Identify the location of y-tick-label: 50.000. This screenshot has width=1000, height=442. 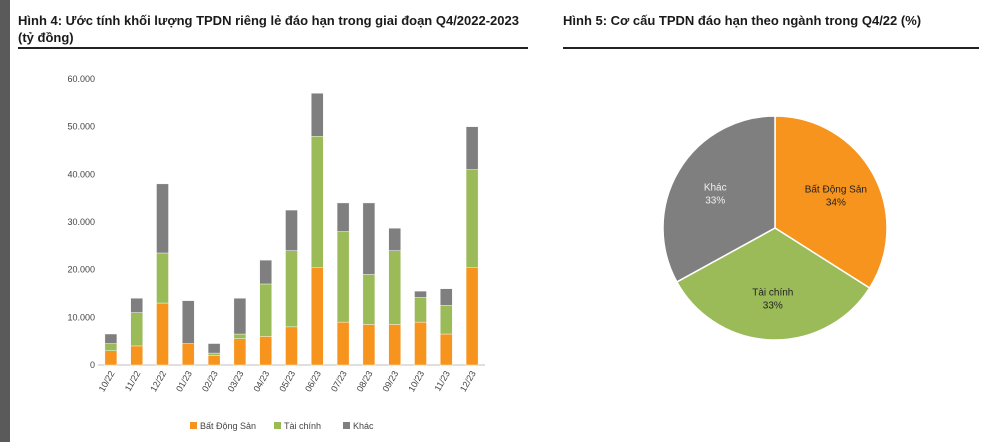
(81, 127).